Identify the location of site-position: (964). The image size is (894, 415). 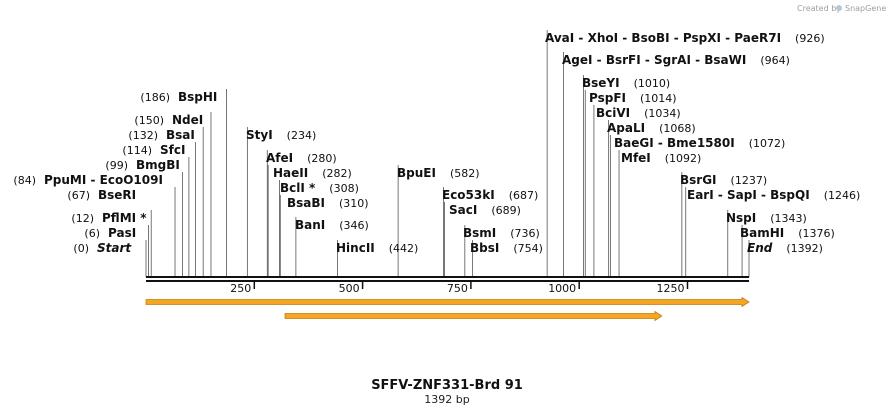
(775, 60).